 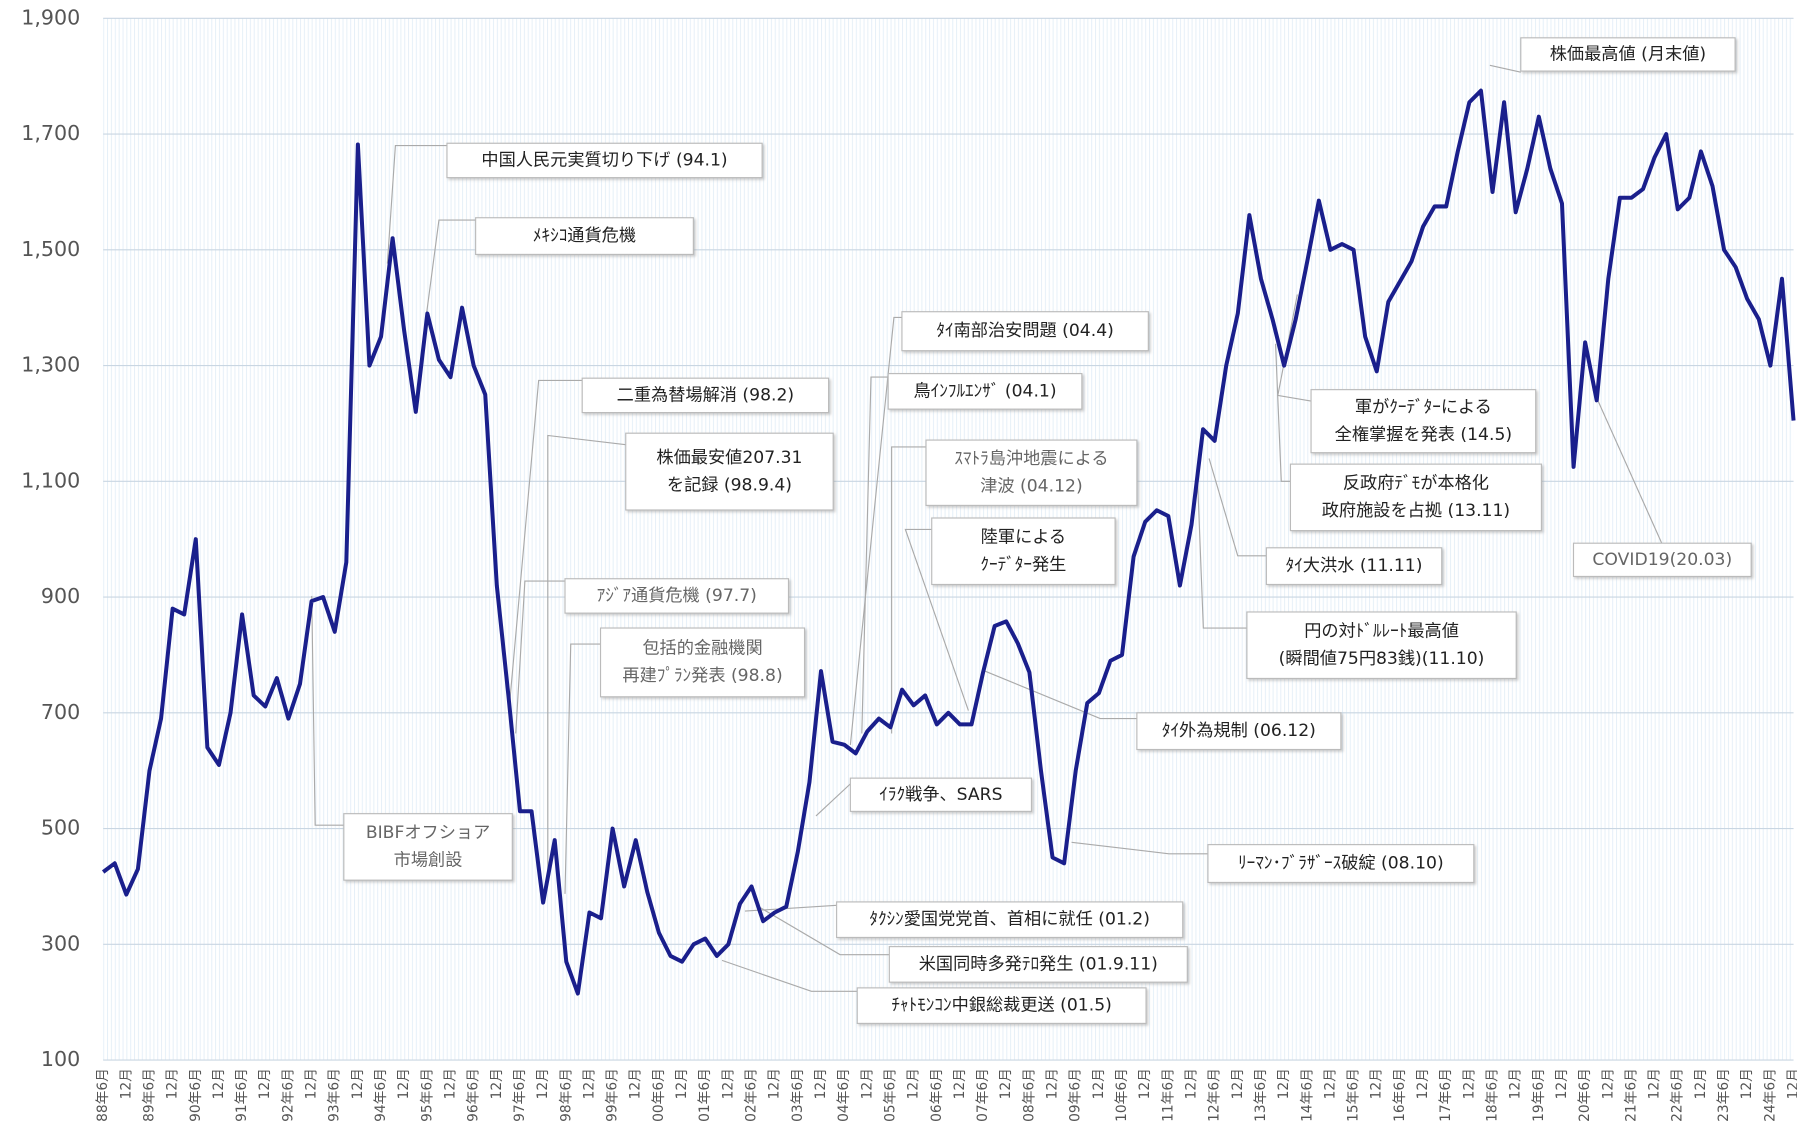 I want to click on x-tick-label: 88年6月, so click(x=103, y=1095).